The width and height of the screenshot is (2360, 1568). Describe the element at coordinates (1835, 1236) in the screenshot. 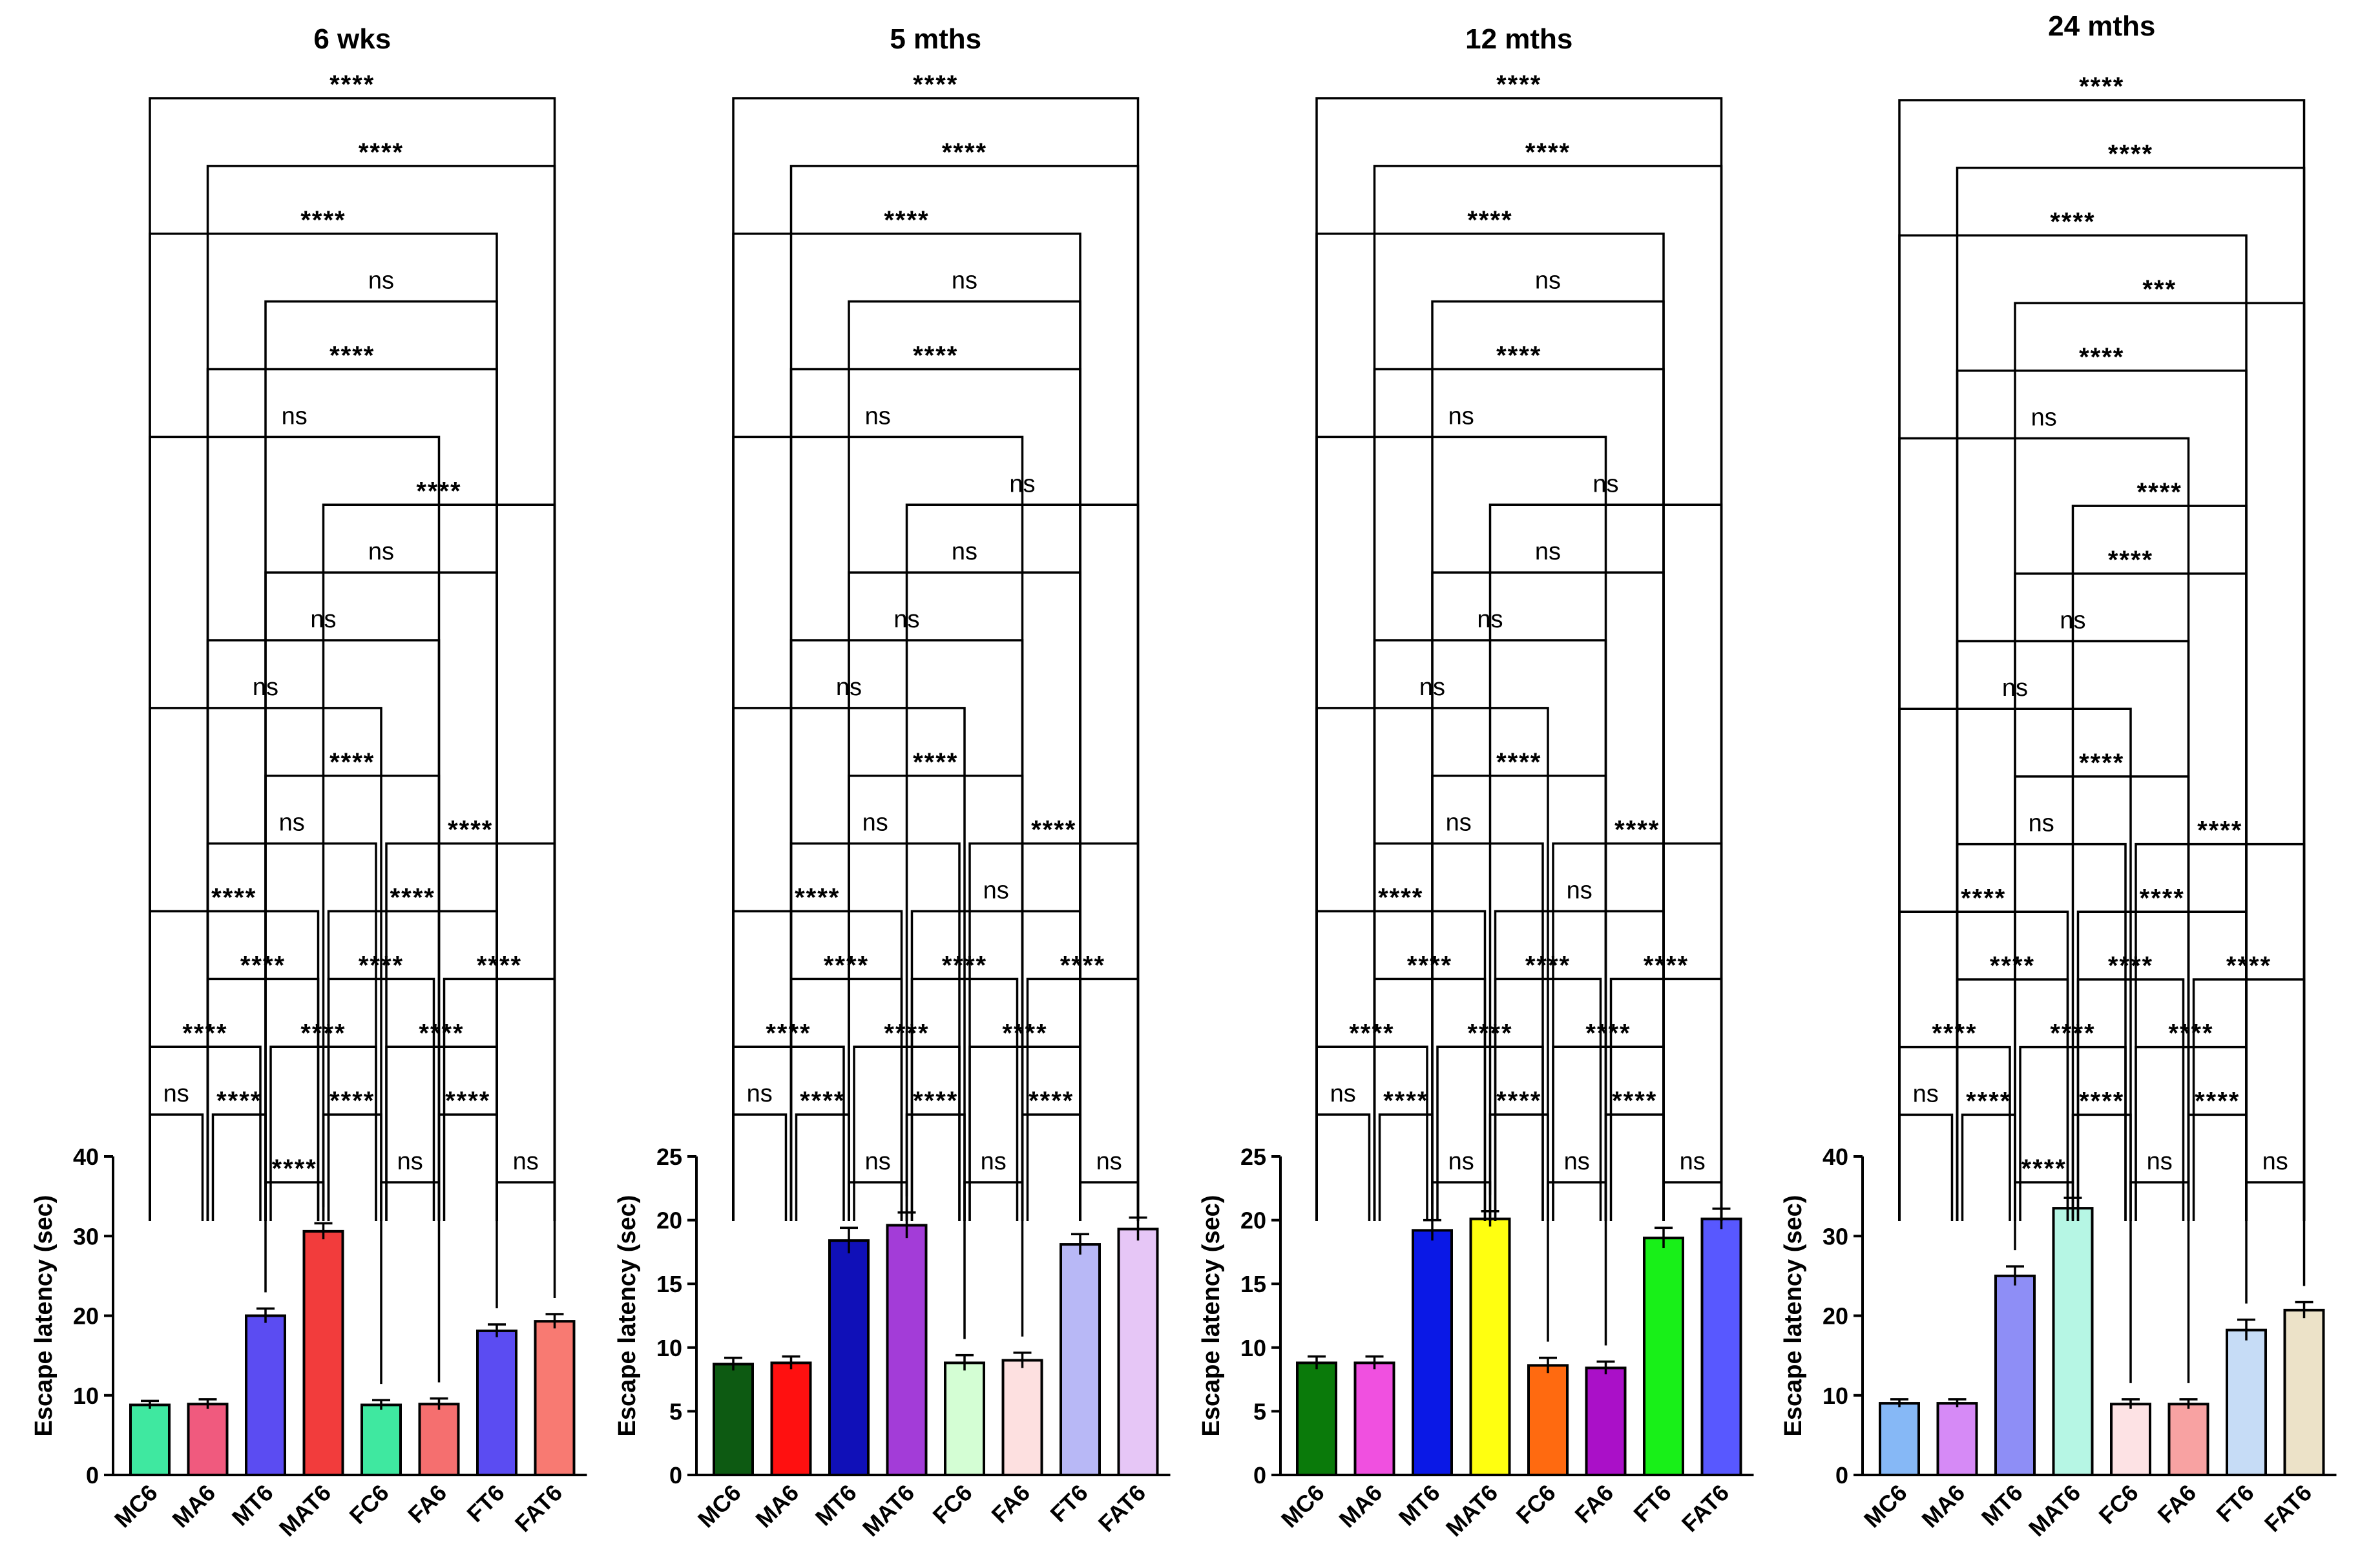

I see `y-tick-label: 30` at that location.